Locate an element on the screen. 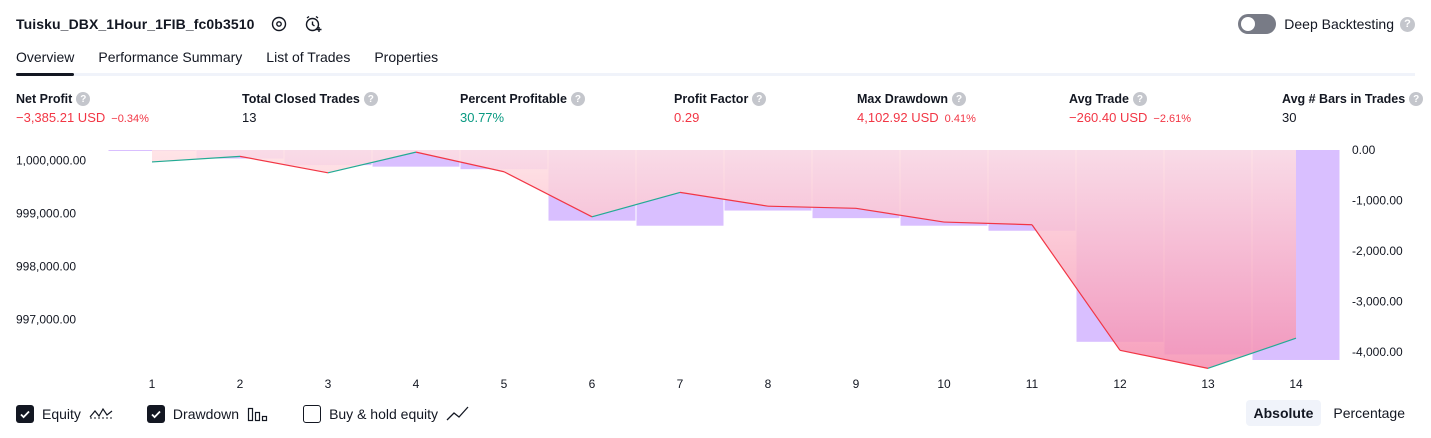  metric-label: Avg Trade is located at coordinates (1099, 99).